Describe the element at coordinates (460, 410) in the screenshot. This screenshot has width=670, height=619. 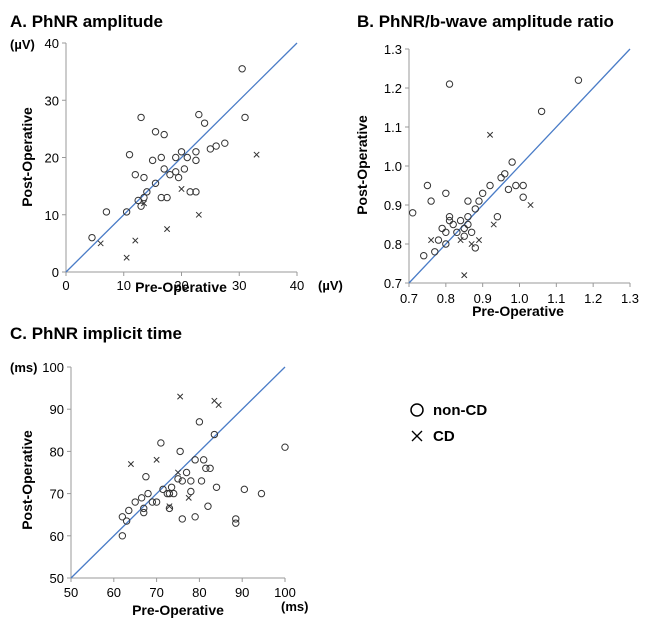
I see `legend-label-non-cd: non-CD` at that location.